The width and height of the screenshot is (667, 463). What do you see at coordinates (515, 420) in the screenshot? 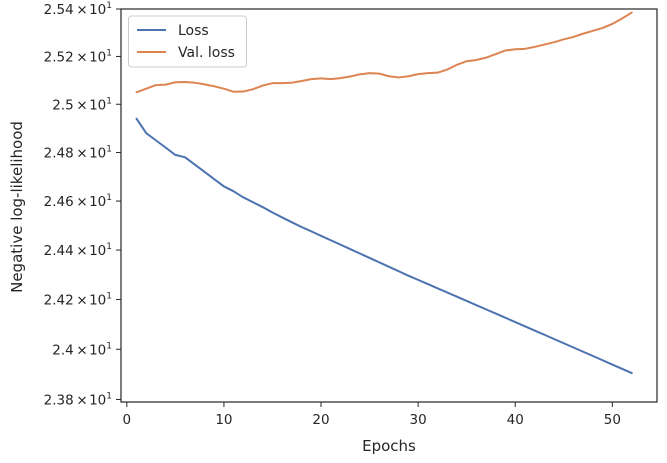
I see `x-tick-label: 40` at bounding box center [515, 420].